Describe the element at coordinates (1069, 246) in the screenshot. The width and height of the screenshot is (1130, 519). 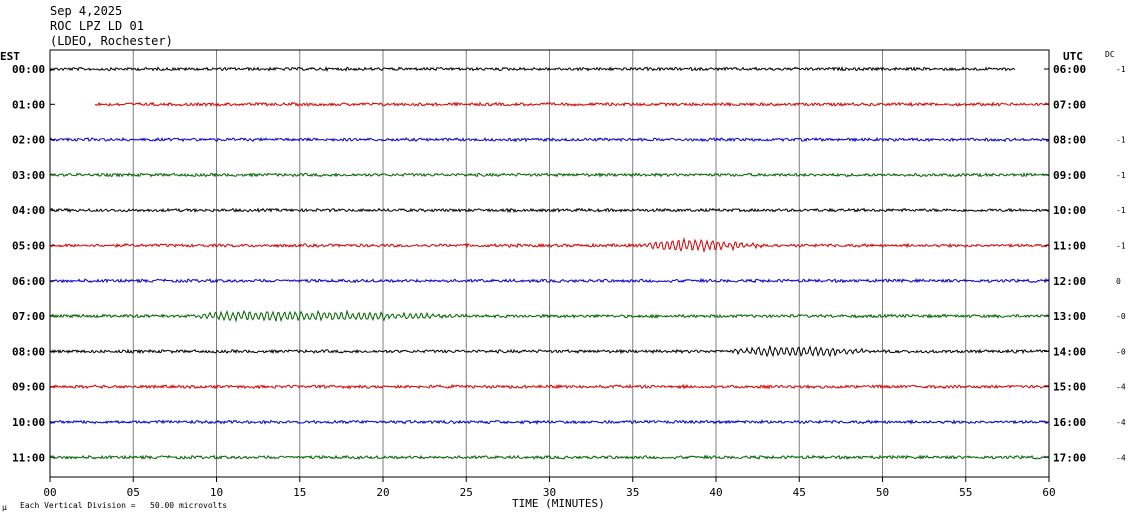
I see `utc-hour-label: 11:00` at that location.